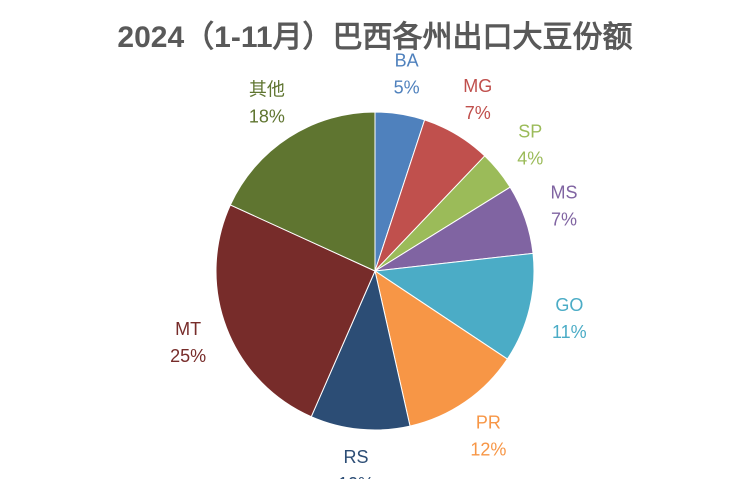  What do you see at coordinates (530, 159) in the screenshot?
I see `slice-value-label: 4%` at bounding box center [530, 159].